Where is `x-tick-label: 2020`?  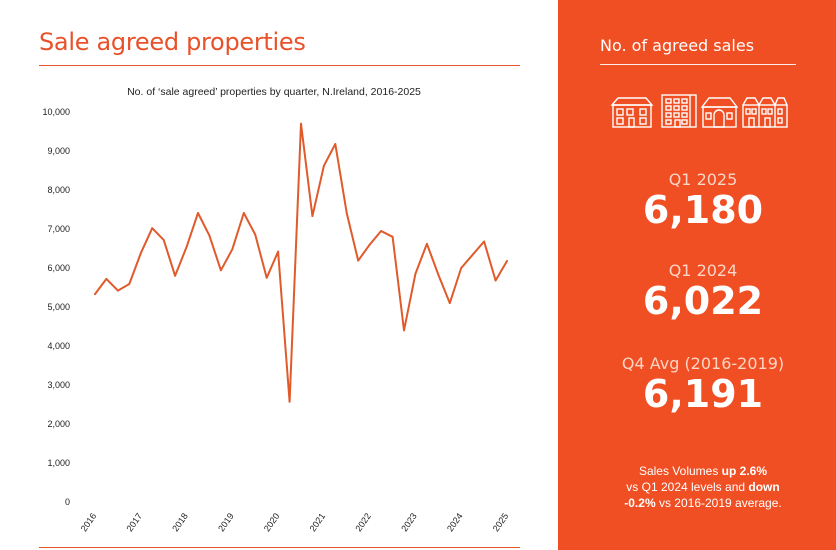
x-tick-label: 2020 is located at coordinates (272, 522).